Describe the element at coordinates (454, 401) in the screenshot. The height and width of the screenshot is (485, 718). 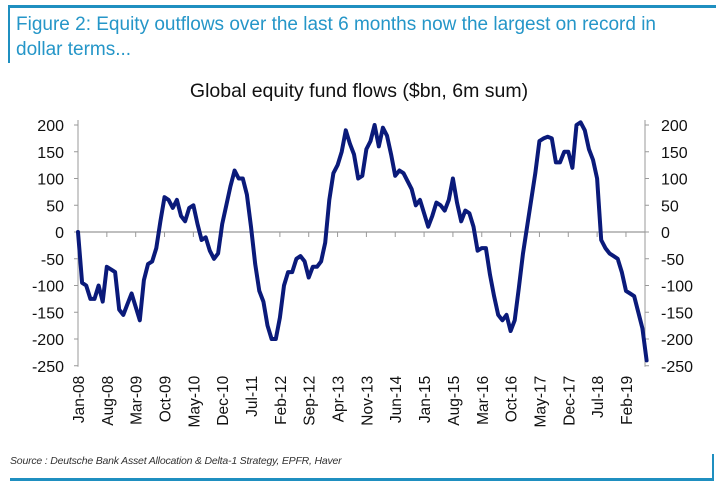
I see `x-tick-label: Aug-15` at that location.